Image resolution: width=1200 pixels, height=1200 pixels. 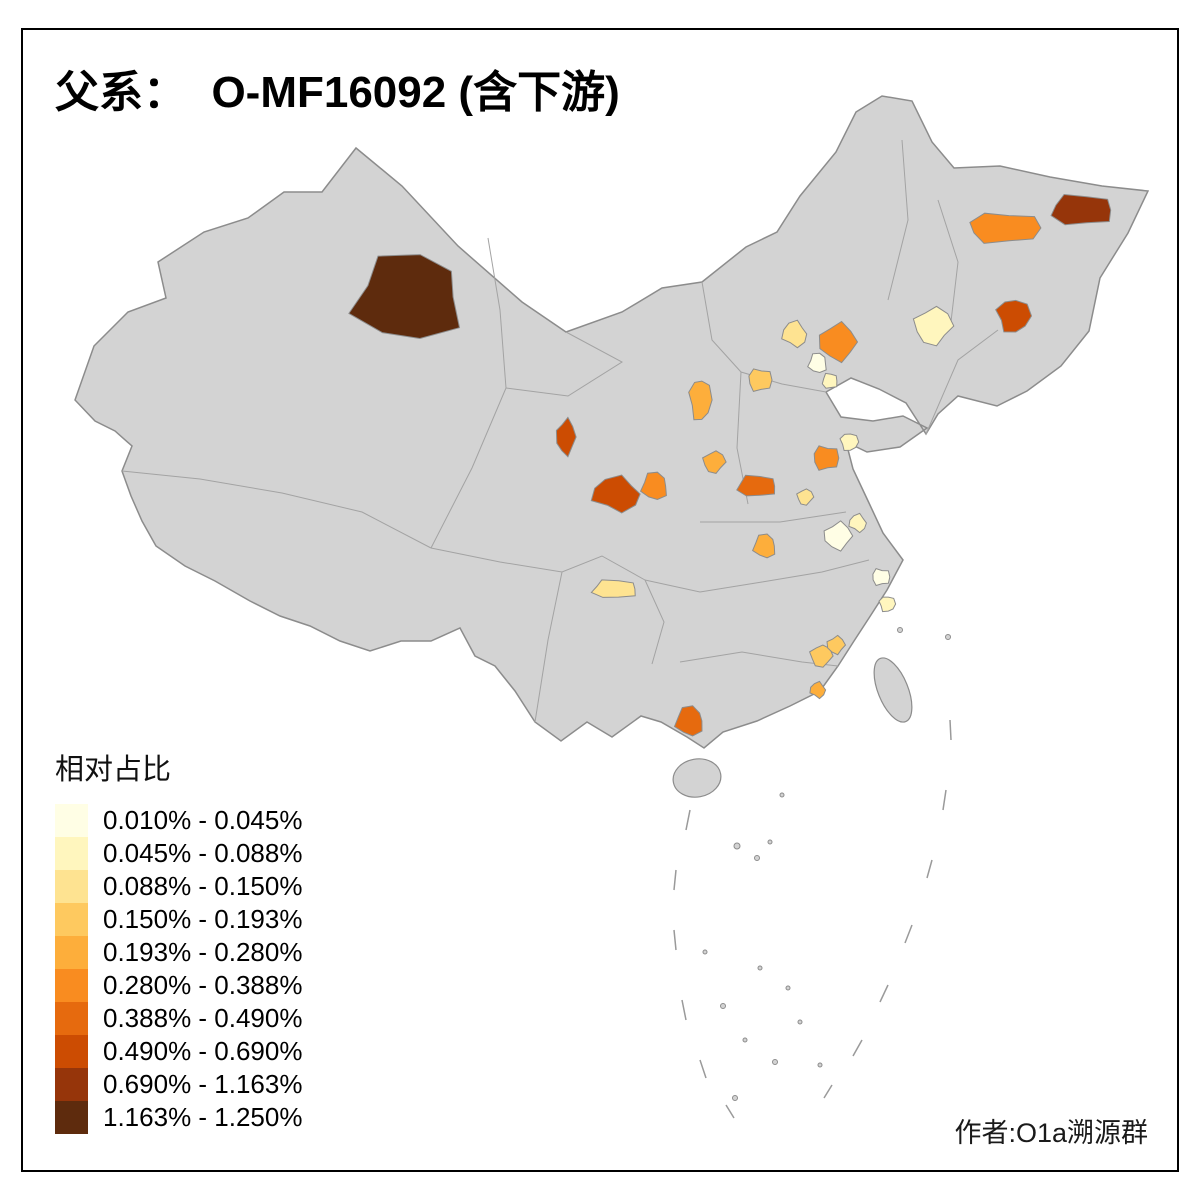 I want to click on legend-item: 0.490% - 0.690%, so click(x=235, y=1051).